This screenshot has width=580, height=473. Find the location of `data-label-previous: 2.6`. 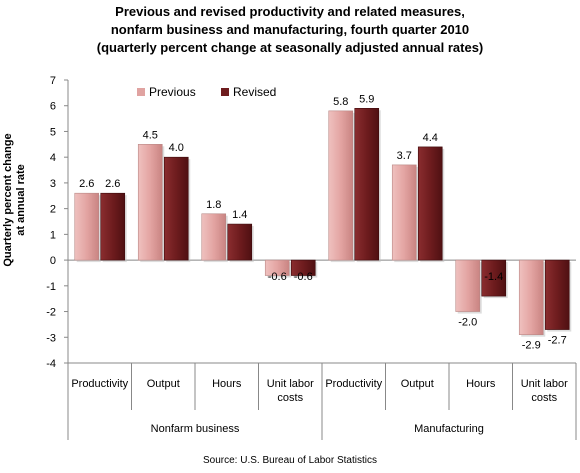

data-label-previous: 2.6 is located at coordinates (86, 184).